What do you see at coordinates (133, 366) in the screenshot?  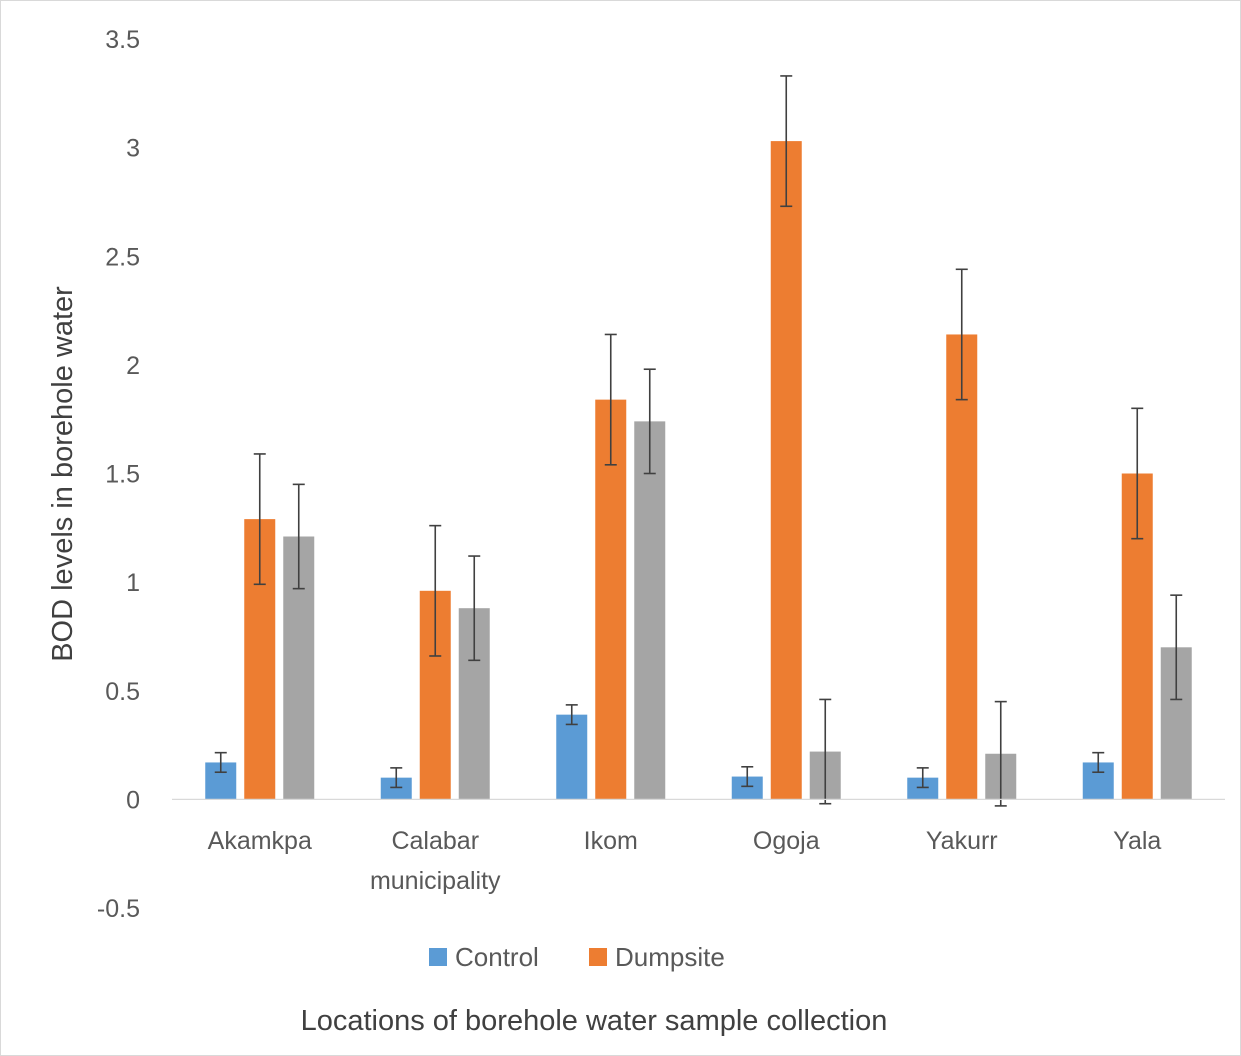 I see `y-tick-label: 2` at bounding box center [133, 366].